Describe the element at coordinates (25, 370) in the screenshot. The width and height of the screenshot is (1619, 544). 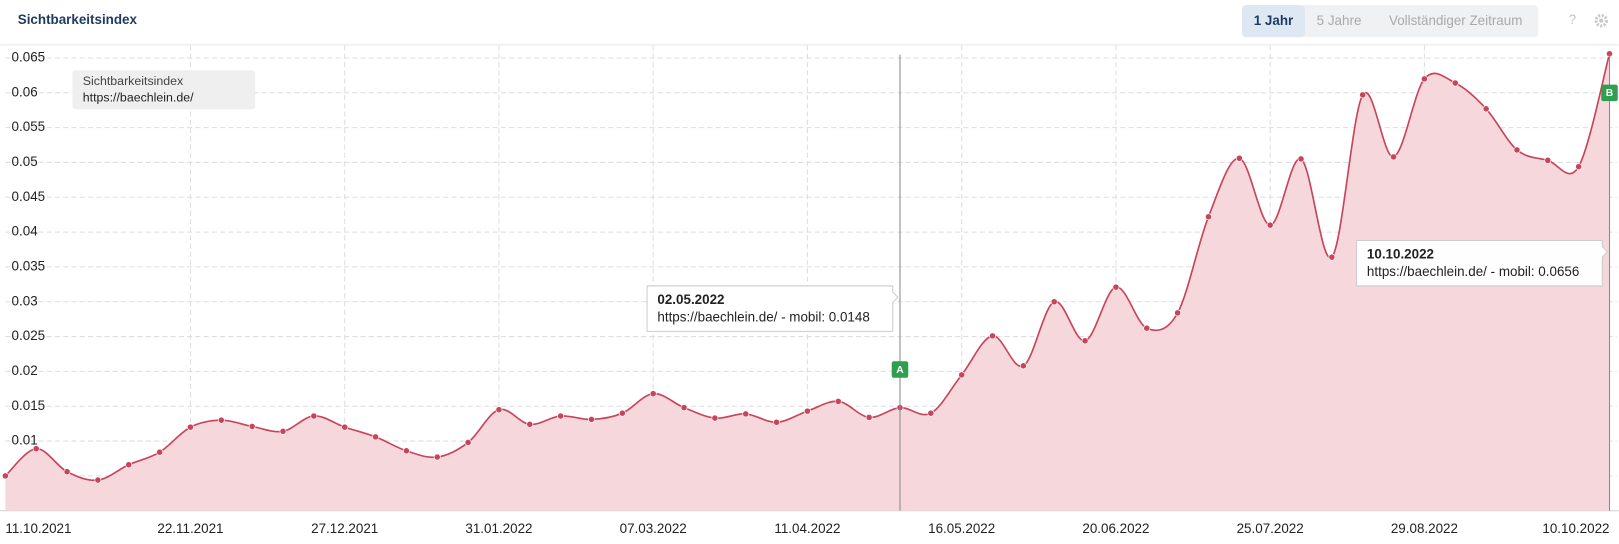
I see `y-tick-label: 0.02` at that location.